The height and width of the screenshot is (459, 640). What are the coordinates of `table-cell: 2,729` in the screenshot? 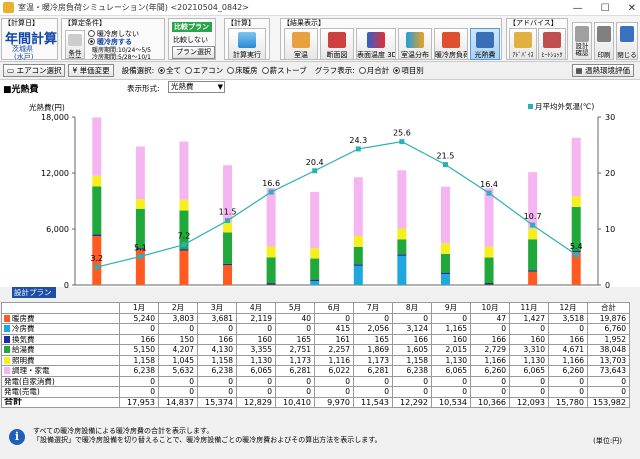 It's located at (490, 350).